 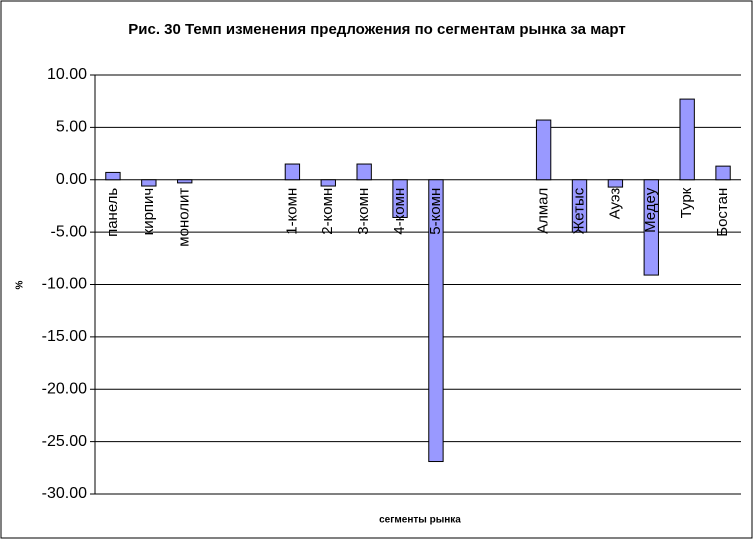 I want to click on y-tick-label: -20.00, so click(x=64, y=388).